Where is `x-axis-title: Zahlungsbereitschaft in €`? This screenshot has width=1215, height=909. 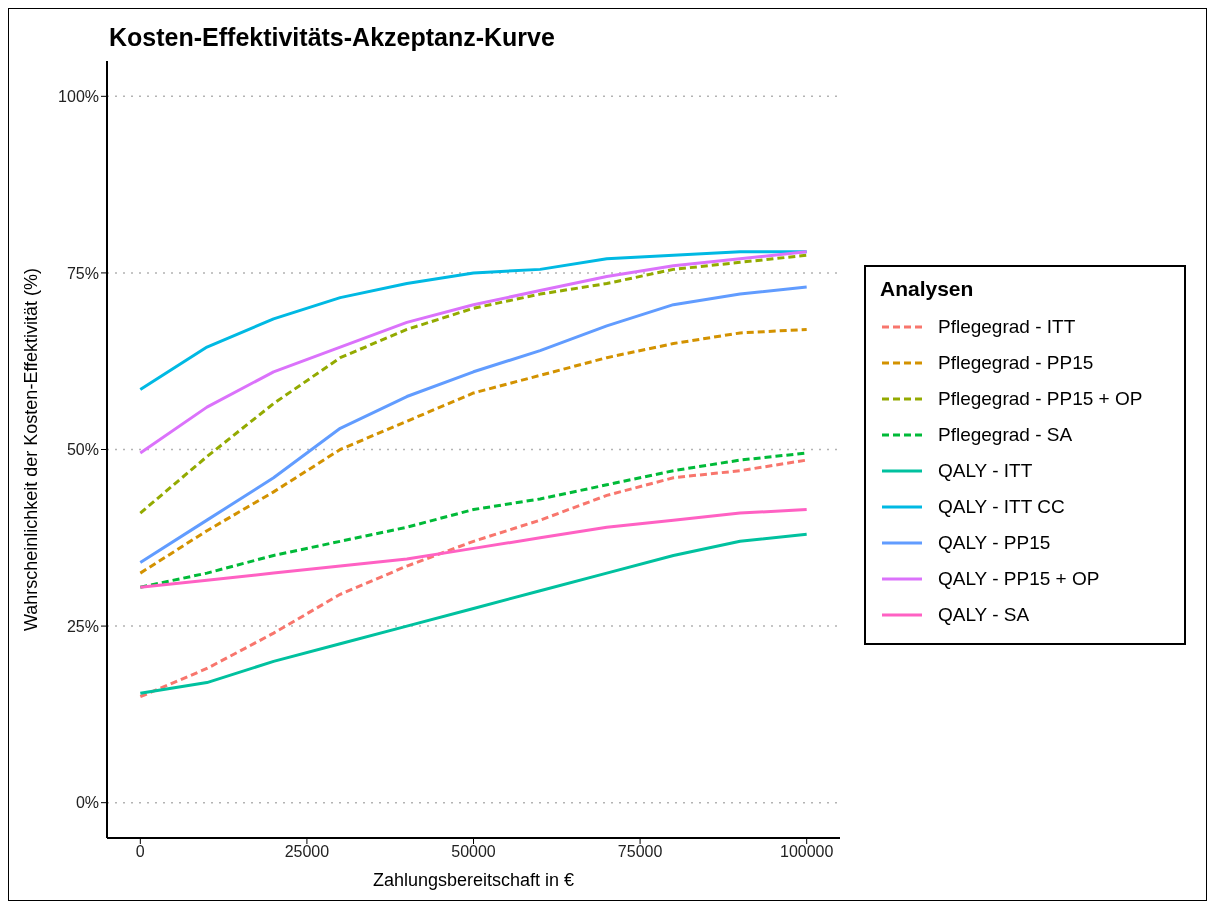 x-axis-title: Zahlungsbereitschaft in € is located at coordinates (473, 880).